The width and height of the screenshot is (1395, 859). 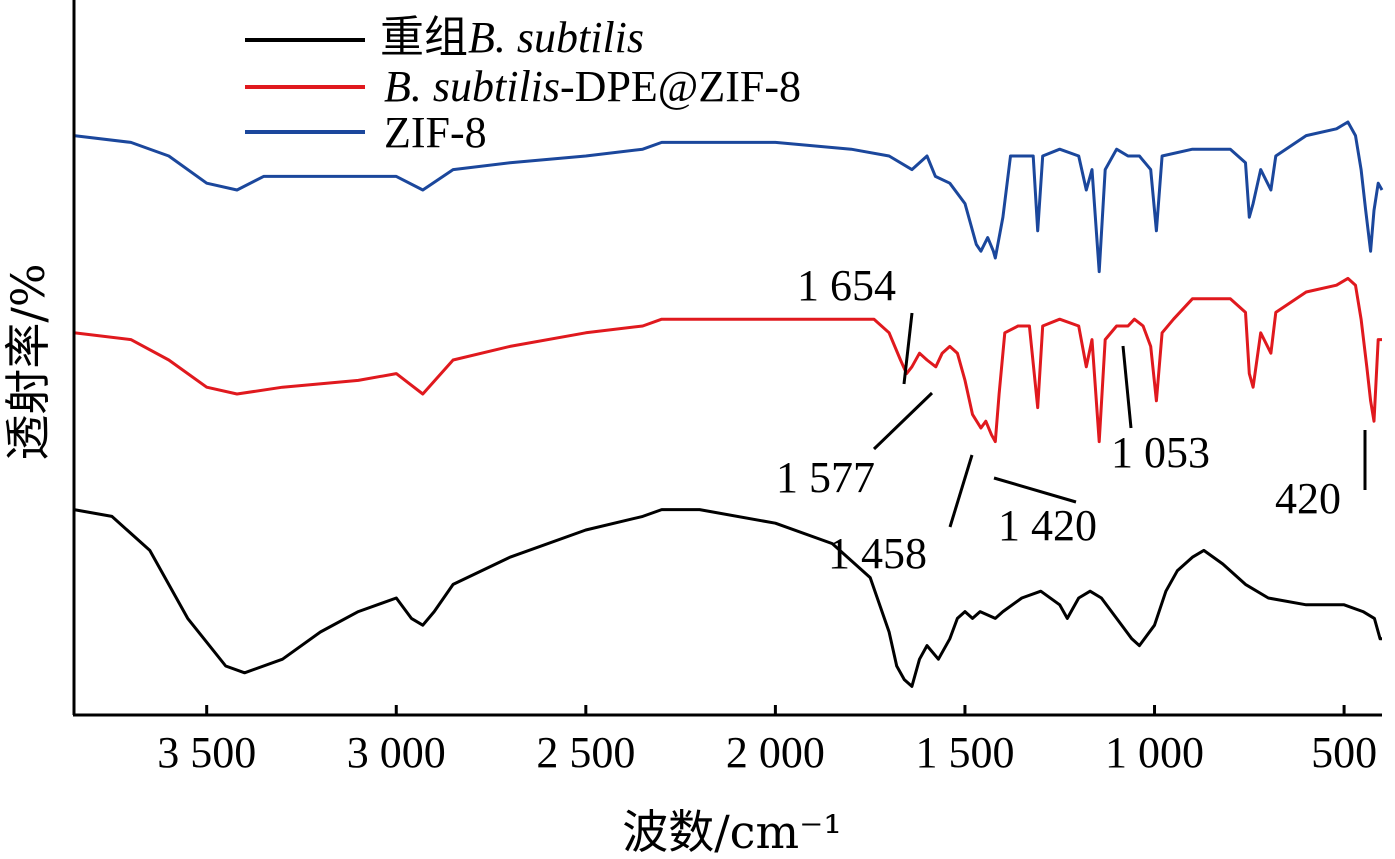 I want to click on x-tick-layer: 3 500 3 000 2 500 2 000 1 500 1 000 500, so click(x=767, y=741).